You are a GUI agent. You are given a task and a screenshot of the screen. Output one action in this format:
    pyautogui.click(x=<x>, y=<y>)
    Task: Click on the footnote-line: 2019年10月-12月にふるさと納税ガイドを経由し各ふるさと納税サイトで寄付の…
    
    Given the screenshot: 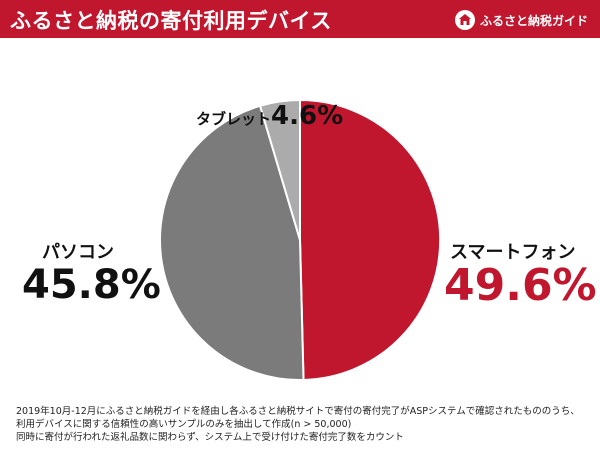 What is the action you would take?
    pyautogui.click(x=298, y=411)
    